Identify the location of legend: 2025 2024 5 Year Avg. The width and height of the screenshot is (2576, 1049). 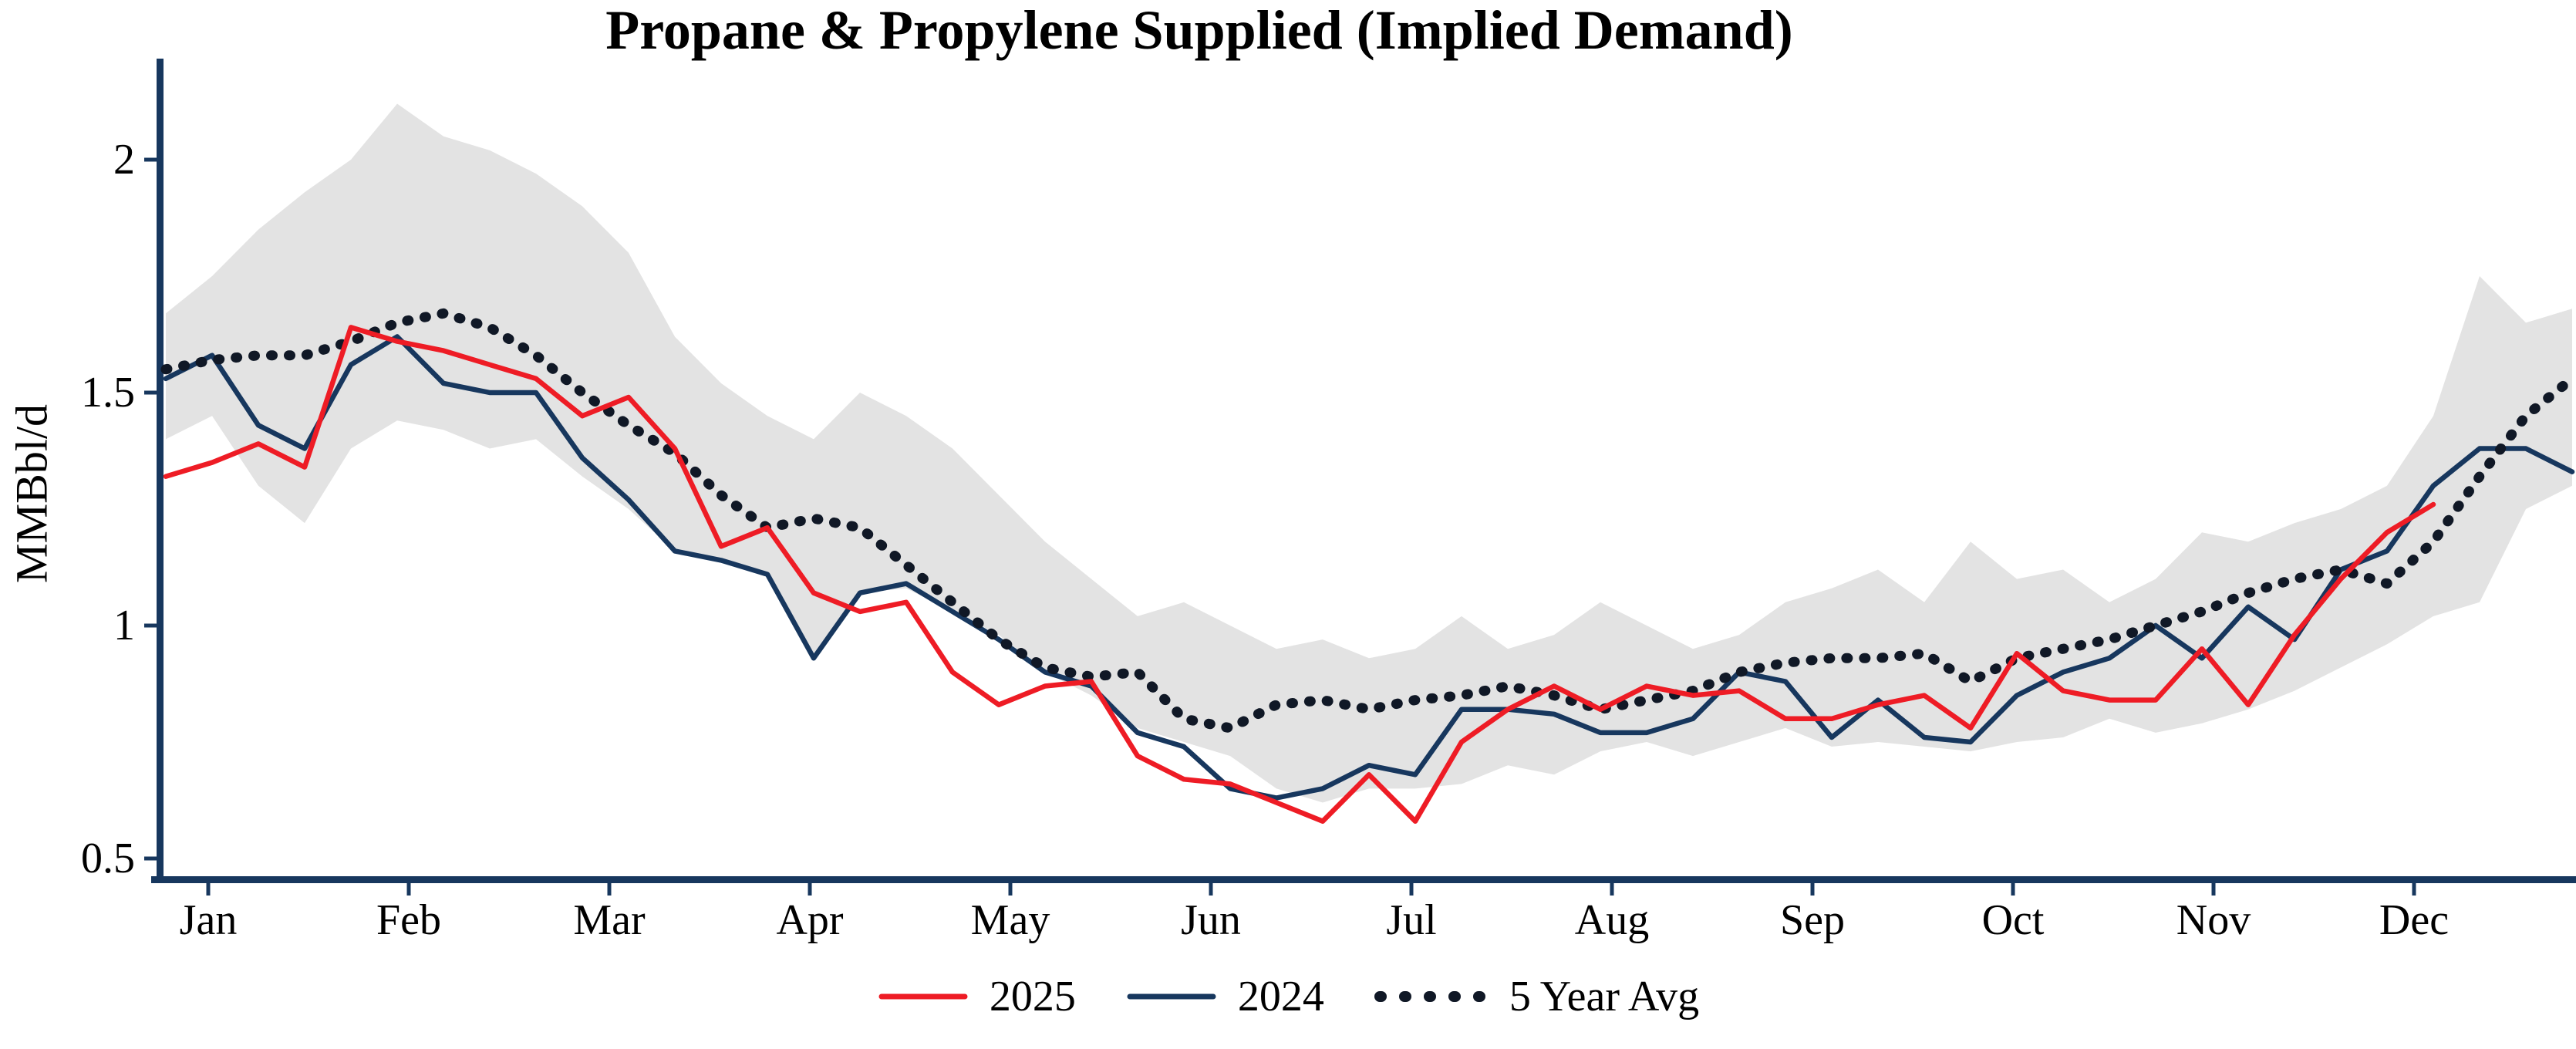
(1288, 996).